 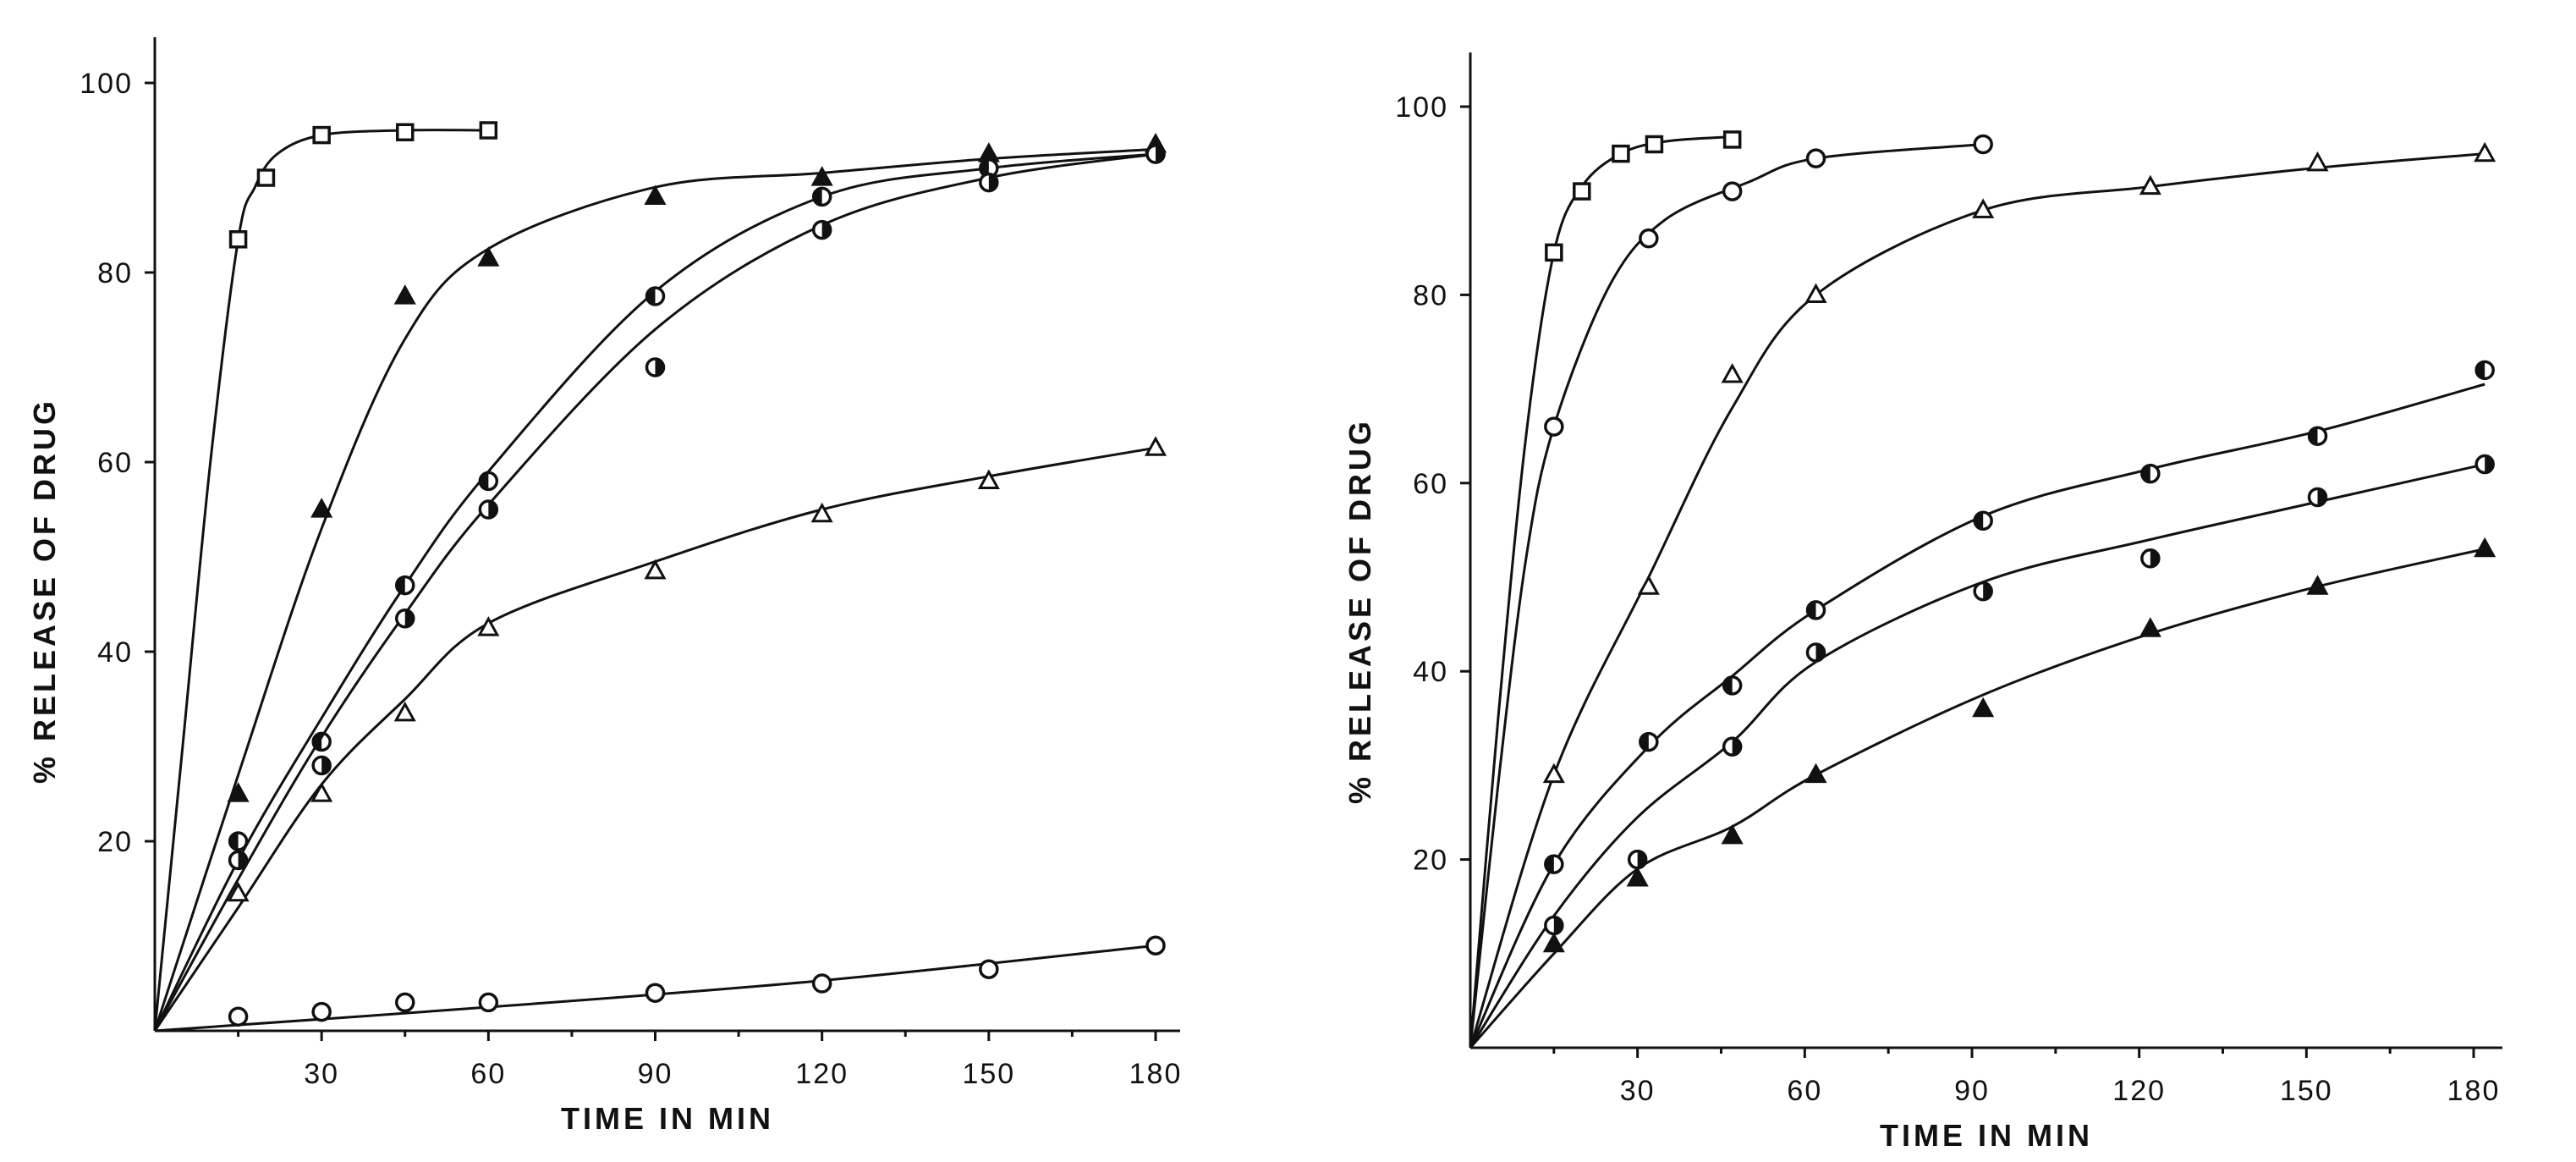 I want to click on x-tick-label: 60, so click(x=488, y=1074).